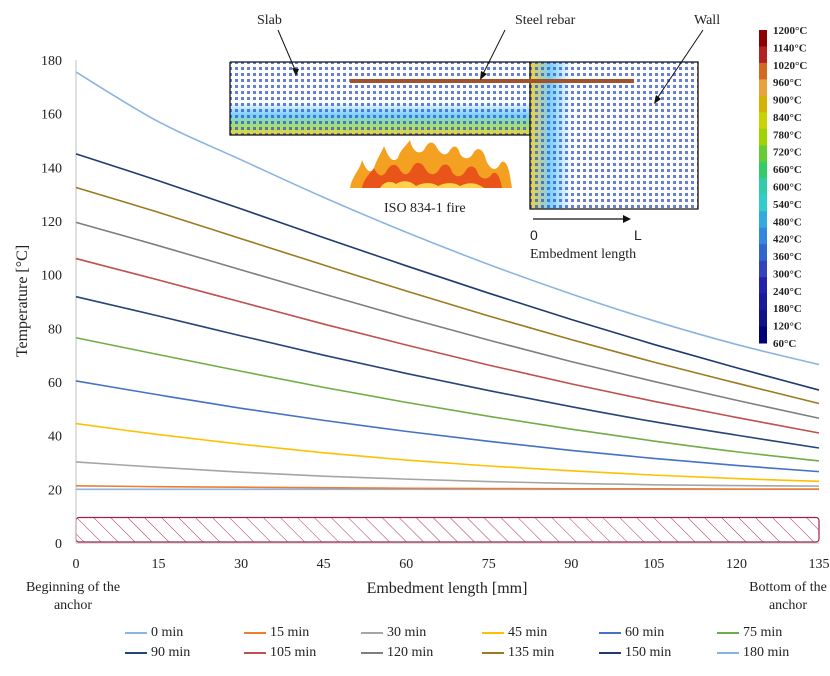 This screenshot has height=676, width=830. Describe the element at coordinates (787, 327) in the screenshot. I see `colorbar-label: 120°C` at that location.